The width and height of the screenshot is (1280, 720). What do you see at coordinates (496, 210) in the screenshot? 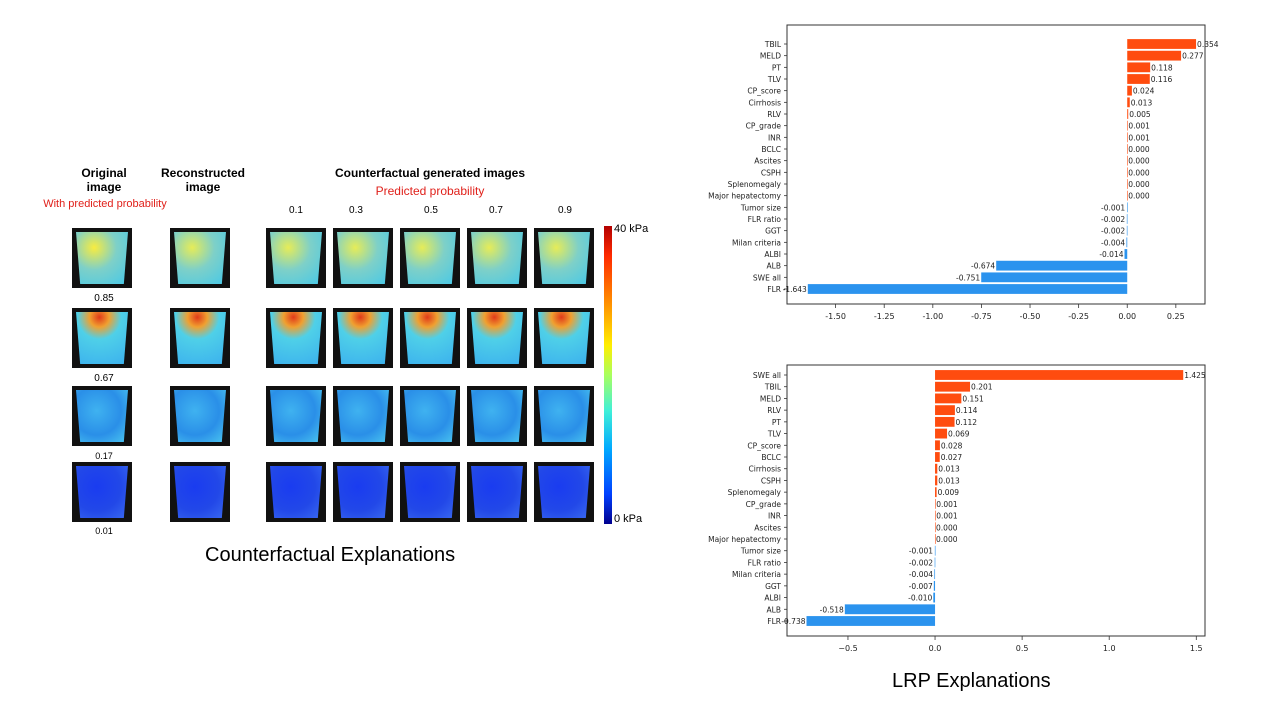
I see `target-prob-4: 0.7` at bounding box center [496, 210].